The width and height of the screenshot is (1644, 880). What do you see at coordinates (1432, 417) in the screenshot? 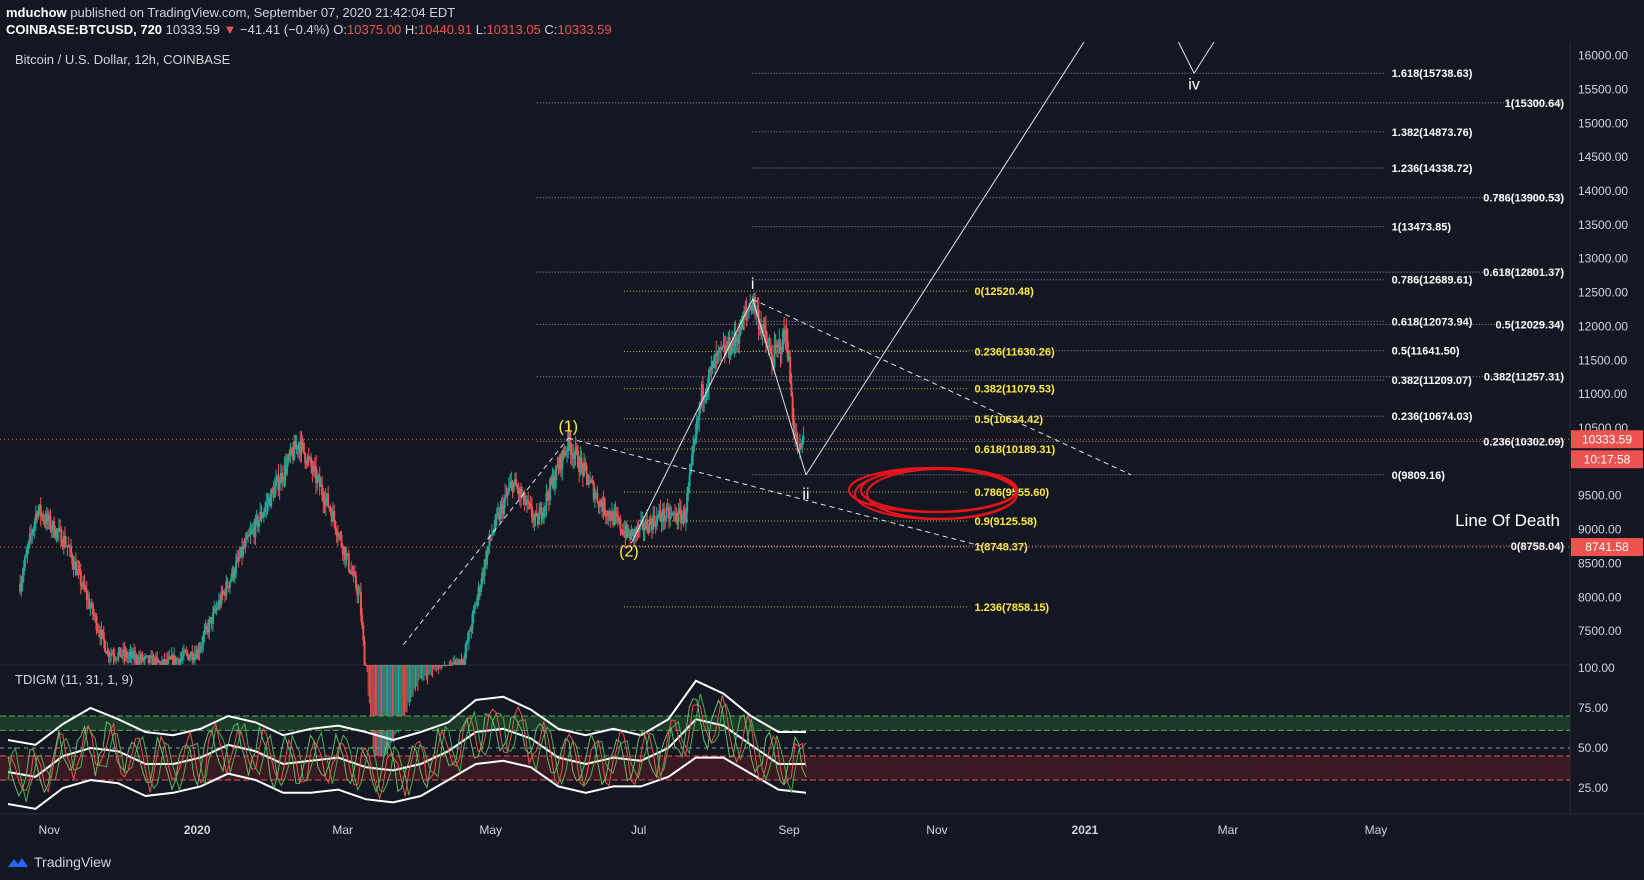
I see `fib-extension-label: 0.236(10674.03)` at bounding box center [1432, 417].